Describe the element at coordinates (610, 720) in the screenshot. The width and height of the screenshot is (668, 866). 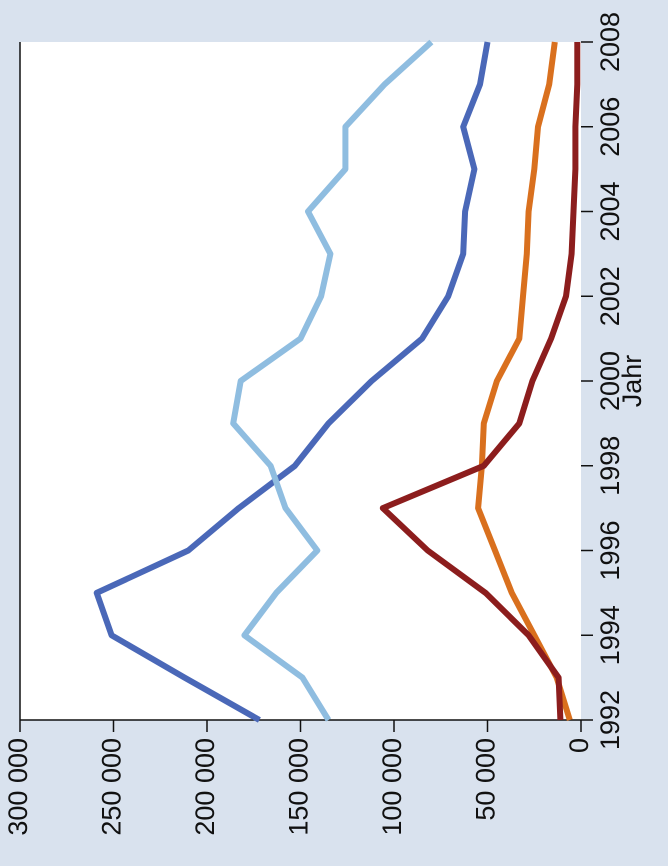
I see `x-tick-label-1992: 1992` at that location.